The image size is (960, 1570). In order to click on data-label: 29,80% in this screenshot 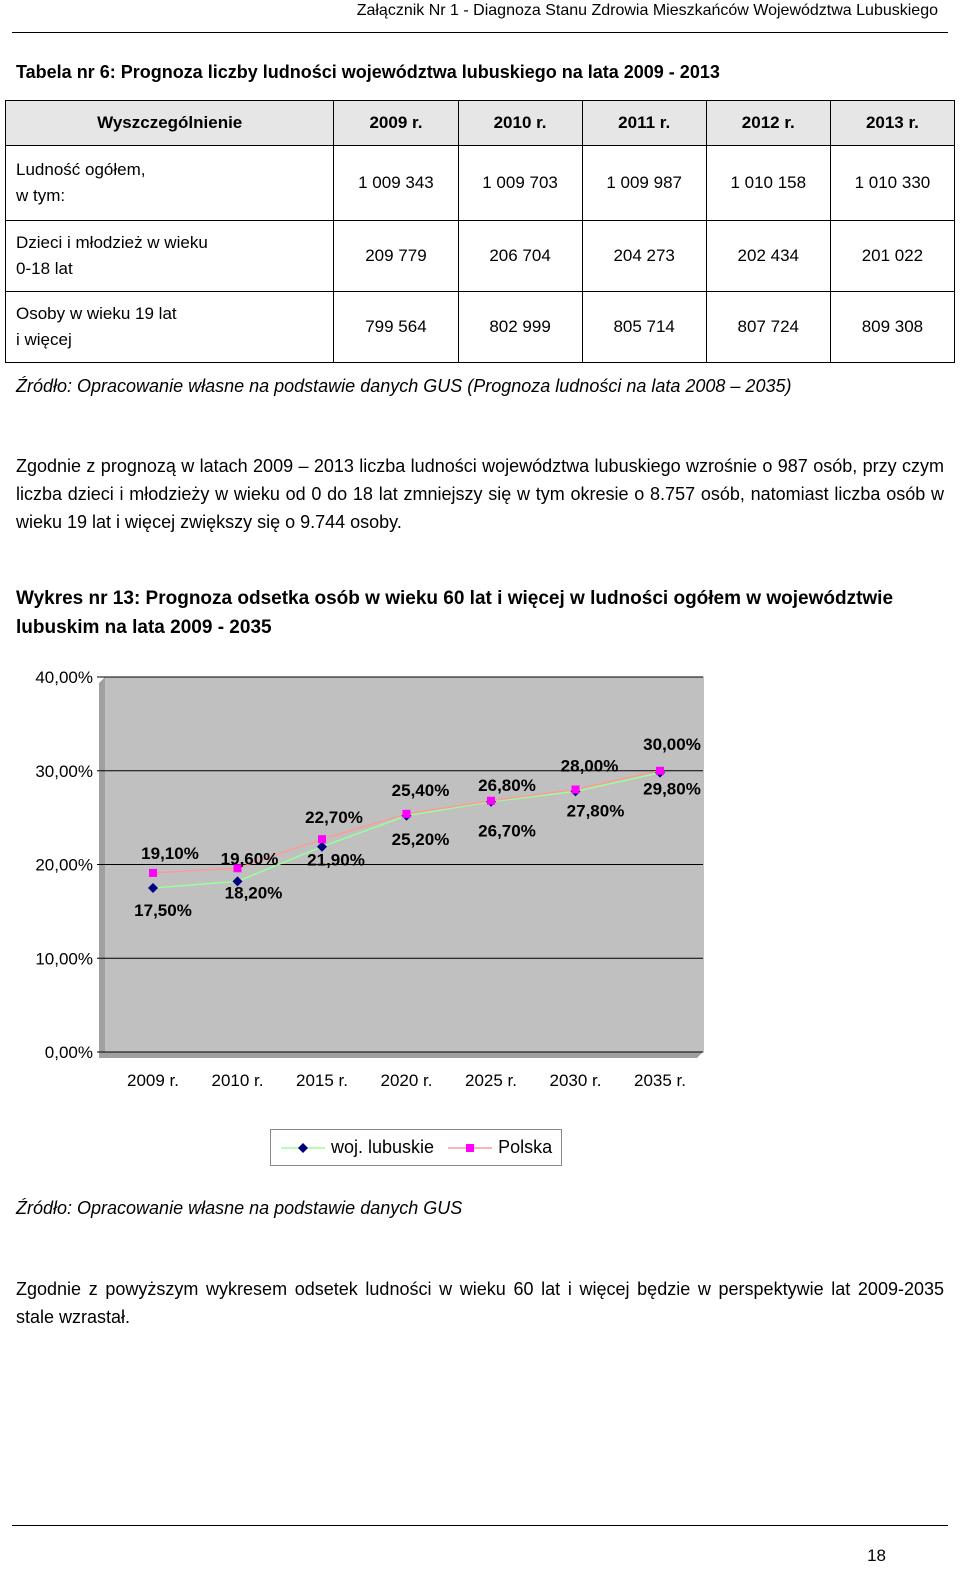, I will do `click(672, 789)`.